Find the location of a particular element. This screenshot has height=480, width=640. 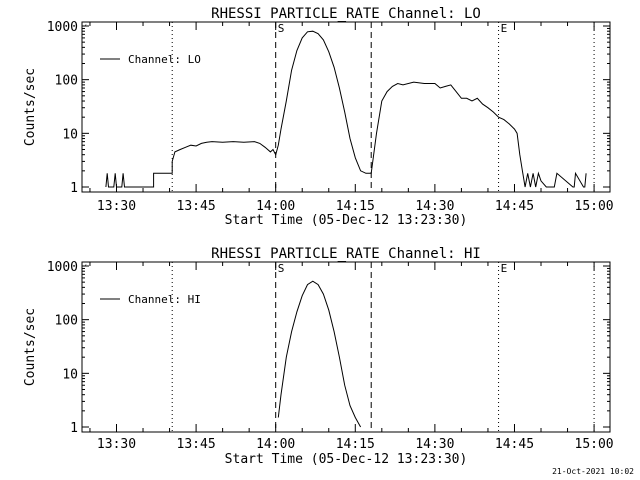

chart-title: RHESSI PARTICLE_RATE Channel: HI is located at coordinates (346, 254).